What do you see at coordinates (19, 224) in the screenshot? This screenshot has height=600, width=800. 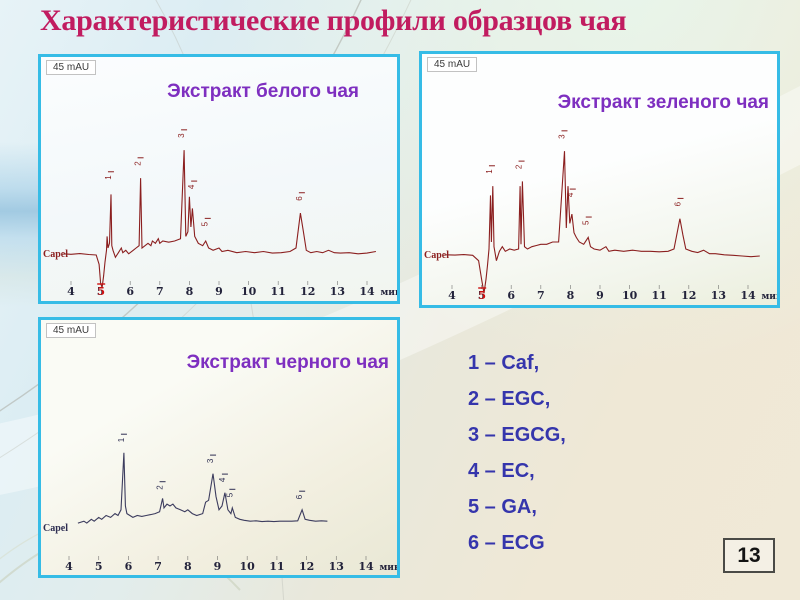 I see `background-left-bands` at bounding box center [19, 224].